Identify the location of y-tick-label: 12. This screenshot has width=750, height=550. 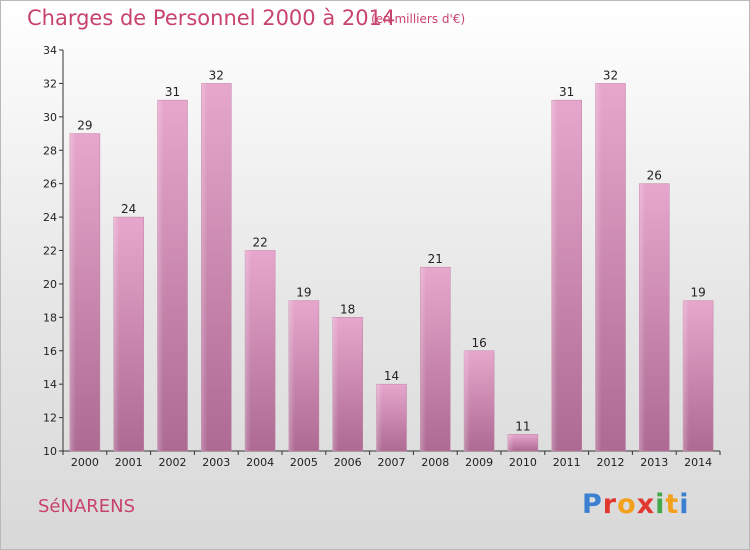
(50, 418).